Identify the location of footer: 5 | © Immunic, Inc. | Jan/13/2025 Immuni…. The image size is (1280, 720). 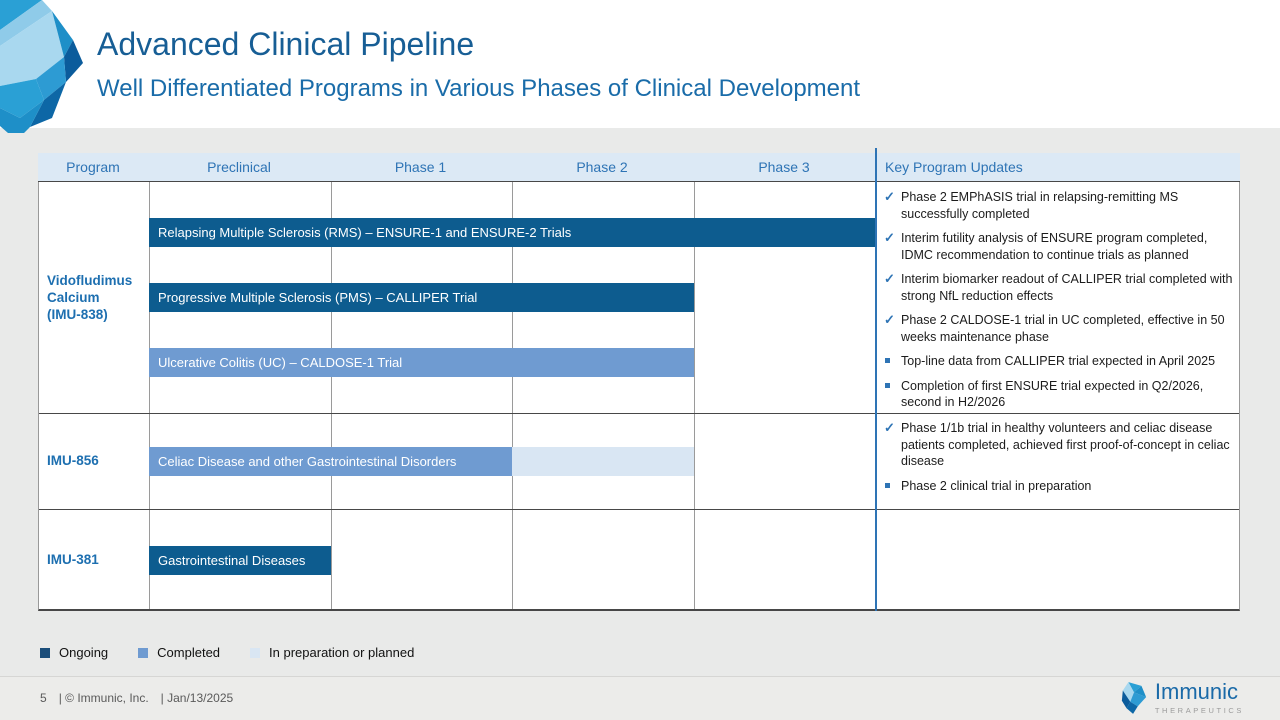
(640, 698).